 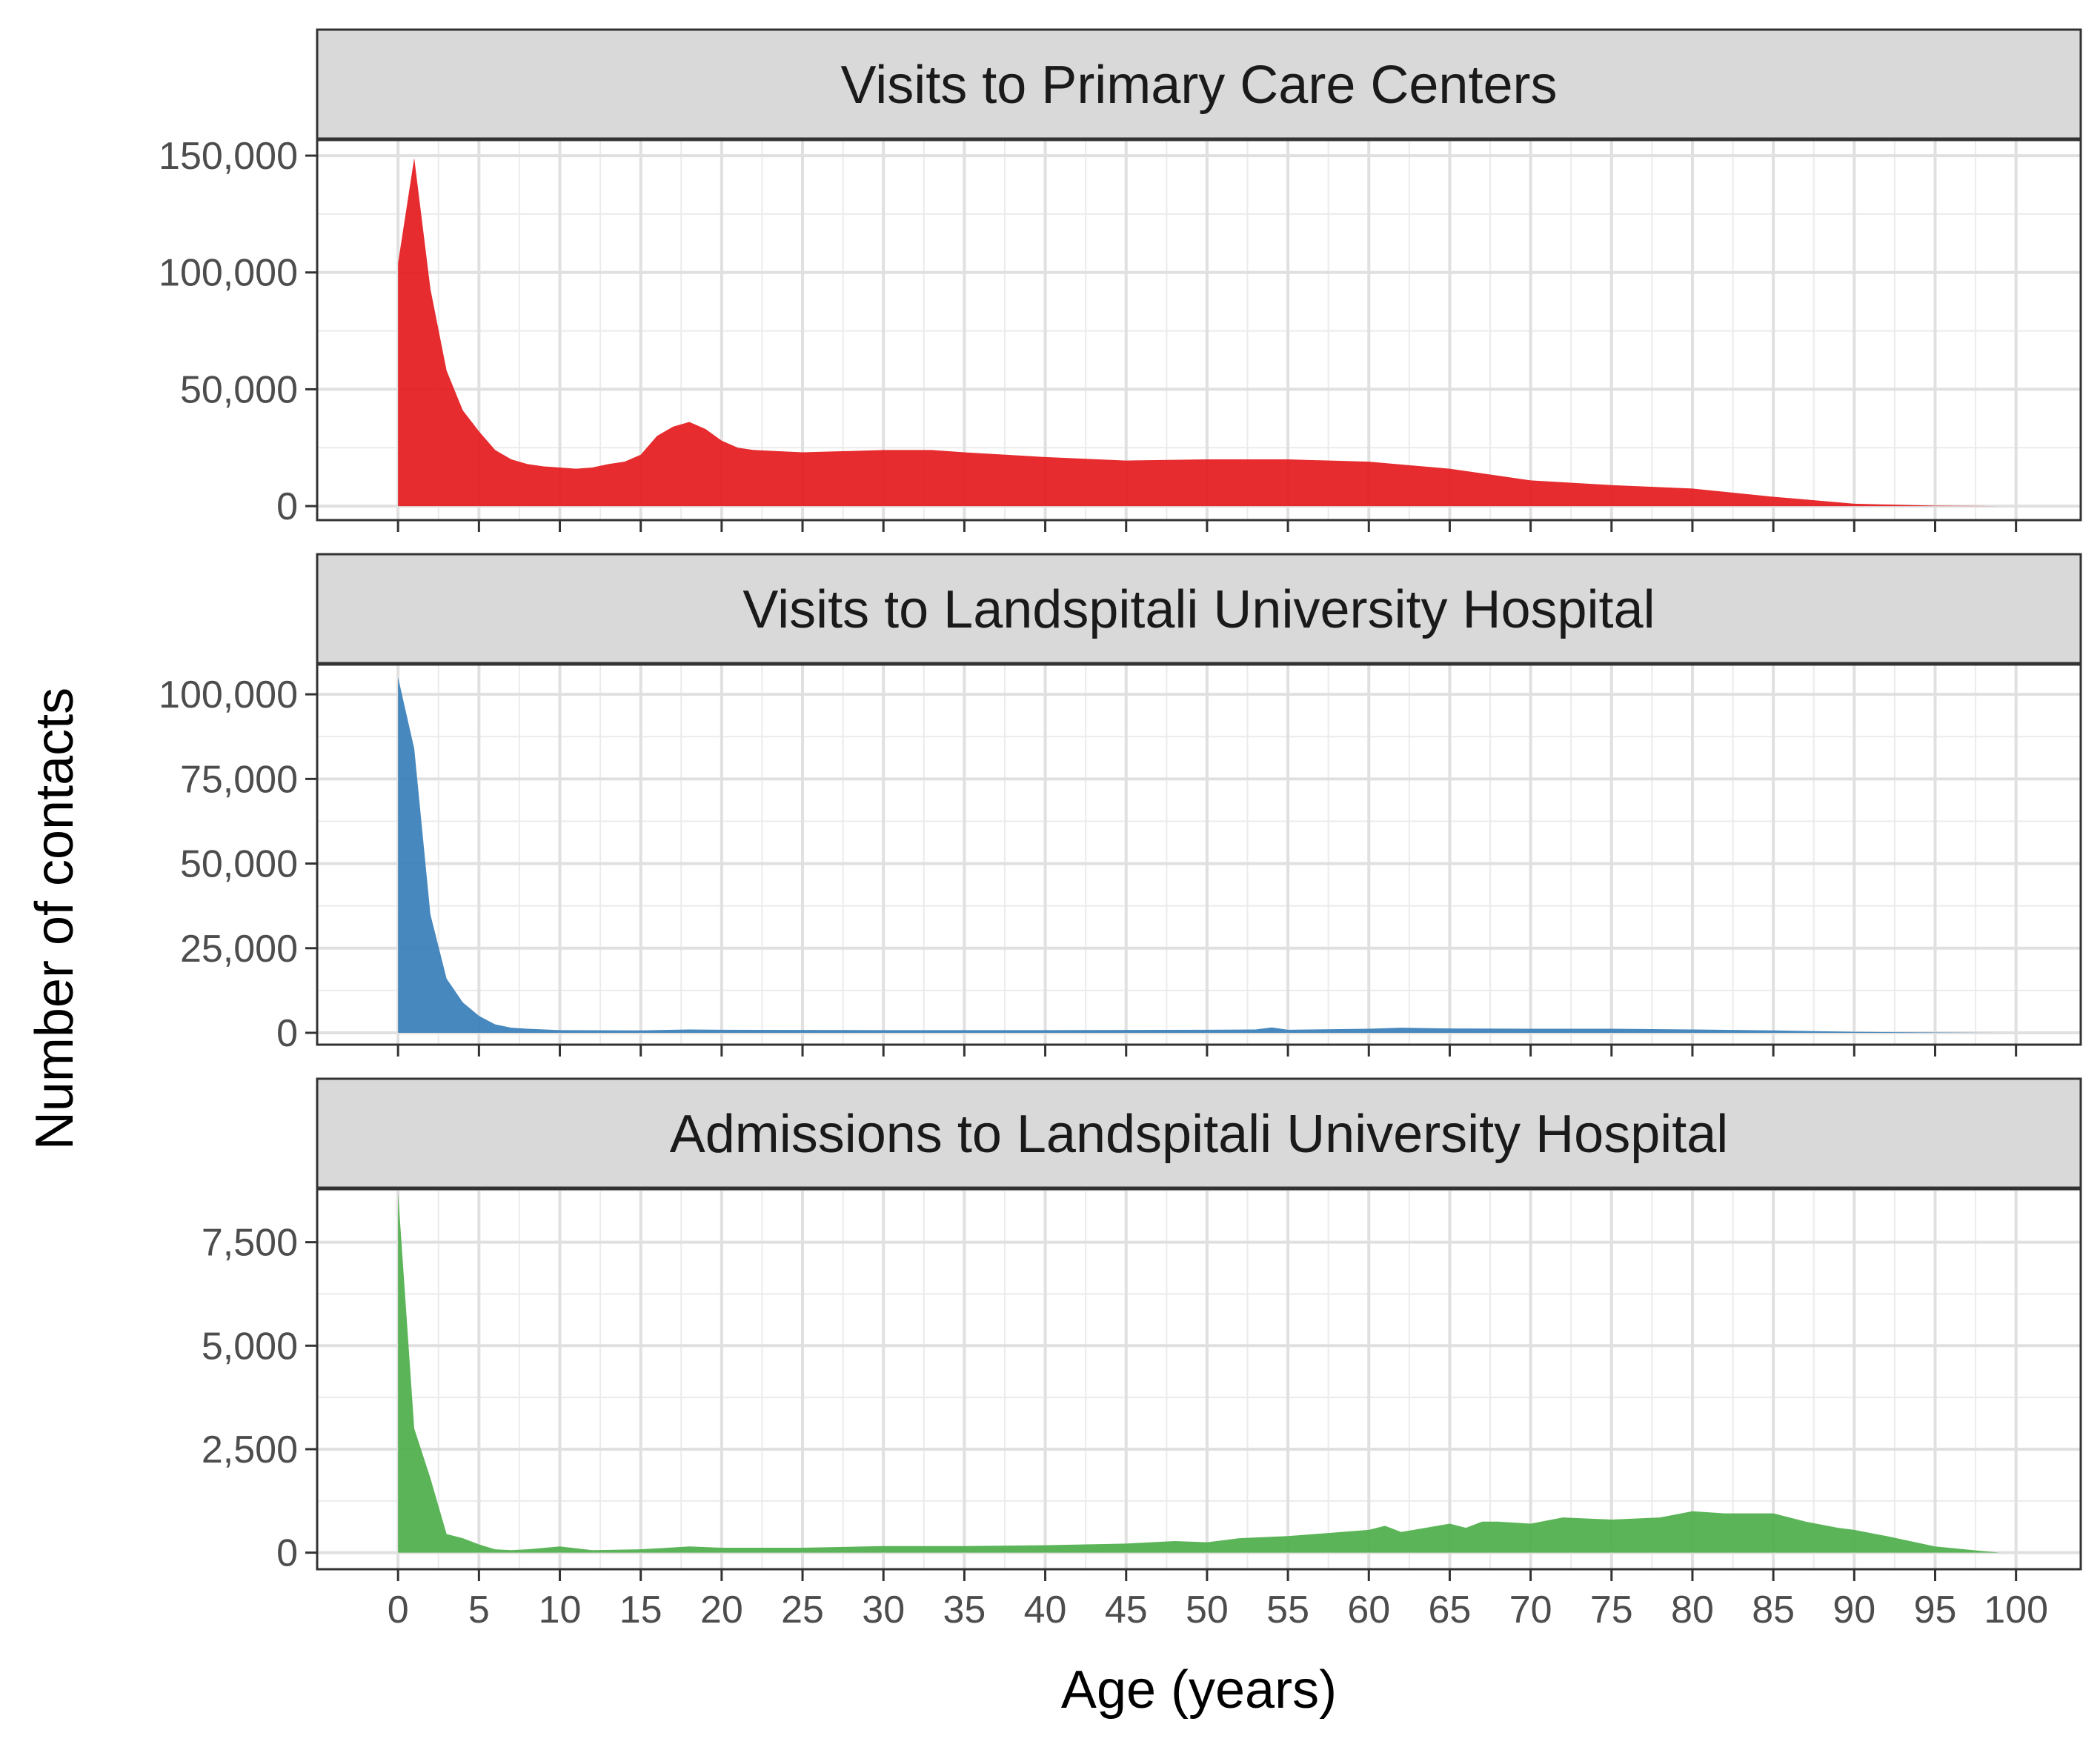 I want to click on facet-strip-label-1: Visits to Primary Care Centers, so click(x=1200, y=85).